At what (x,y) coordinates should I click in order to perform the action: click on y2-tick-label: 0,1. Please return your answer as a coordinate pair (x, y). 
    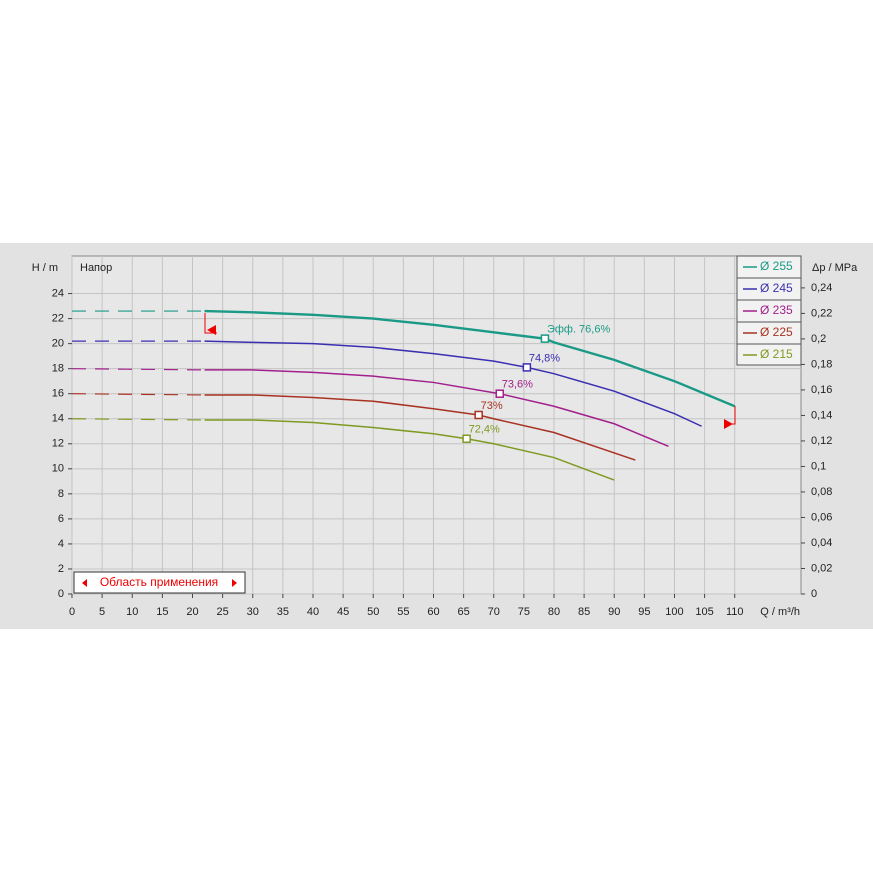
    Looking at the image, I should click on (818, 466).